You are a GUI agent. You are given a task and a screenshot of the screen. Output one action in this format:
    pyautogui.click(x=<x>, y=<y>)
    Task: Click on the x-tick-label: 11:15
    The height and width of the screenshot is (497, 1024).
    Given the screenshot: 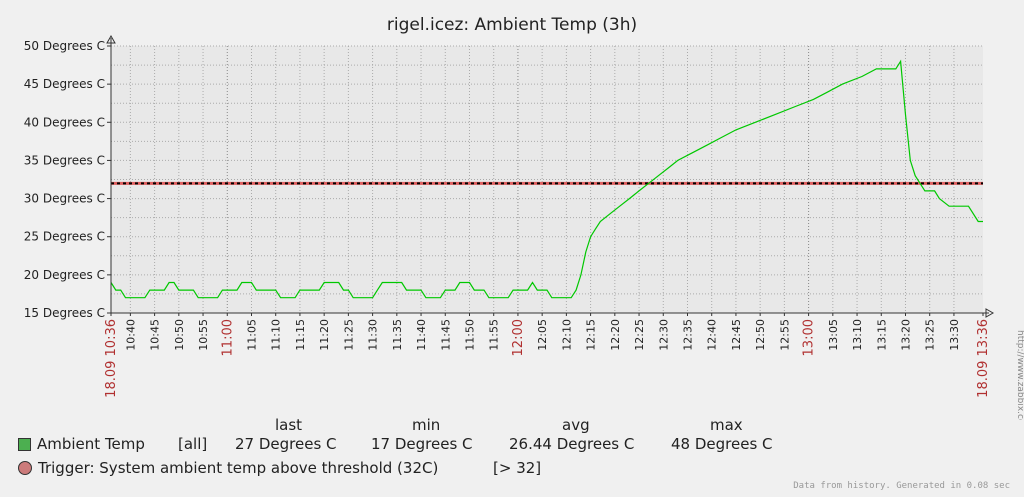 What is the action you would take?
    pyautogui.click(x=300, y=335)
    